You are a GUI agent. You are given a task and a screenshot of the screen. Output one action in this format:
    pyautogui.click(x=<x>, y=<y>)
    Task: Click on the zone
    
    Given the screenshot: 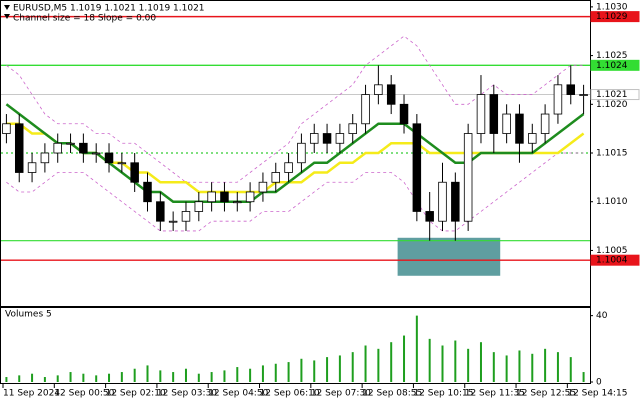 What is the action you would take?
    pyautogui.click(x=449, y=256)
    